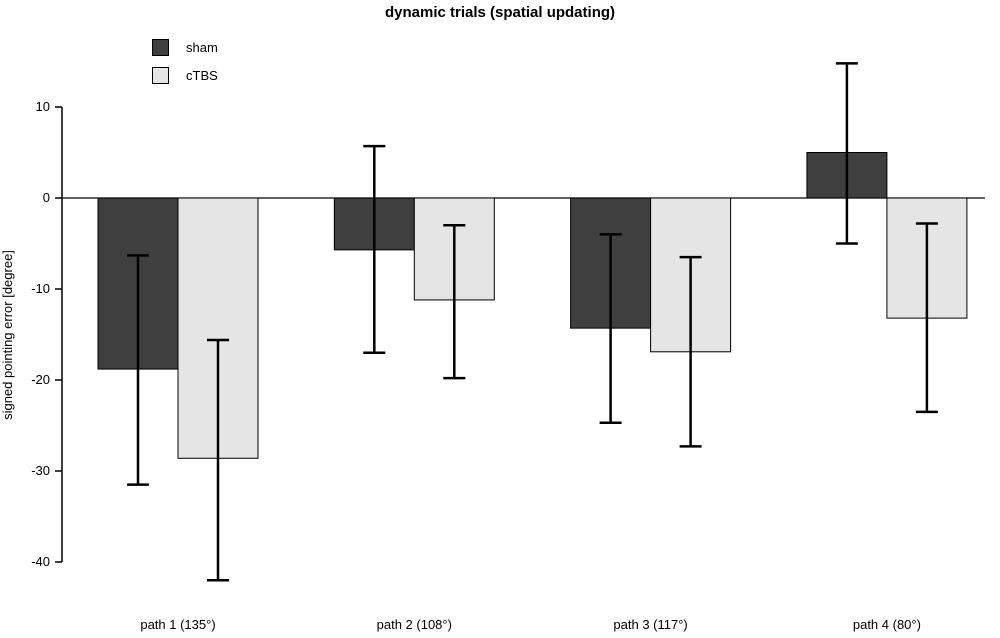 This screenshot has width=1000, height=638. Describe the element at coordinates (202, 75) in the screenshot. I see `legend-label-ctbs: cTBS` at that location.